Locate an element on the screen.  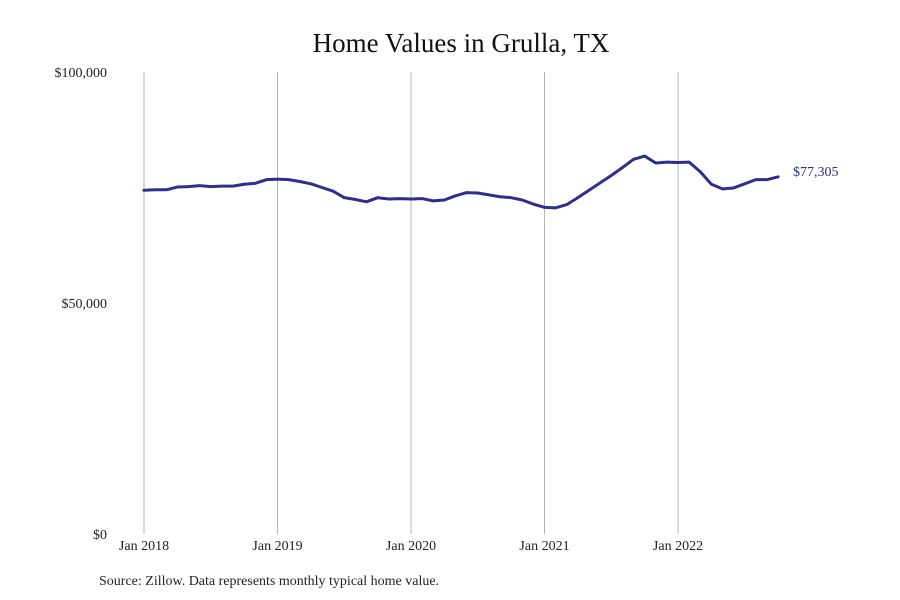
x-tick-label: Jan 2020 is located at coordinates (411, 546).